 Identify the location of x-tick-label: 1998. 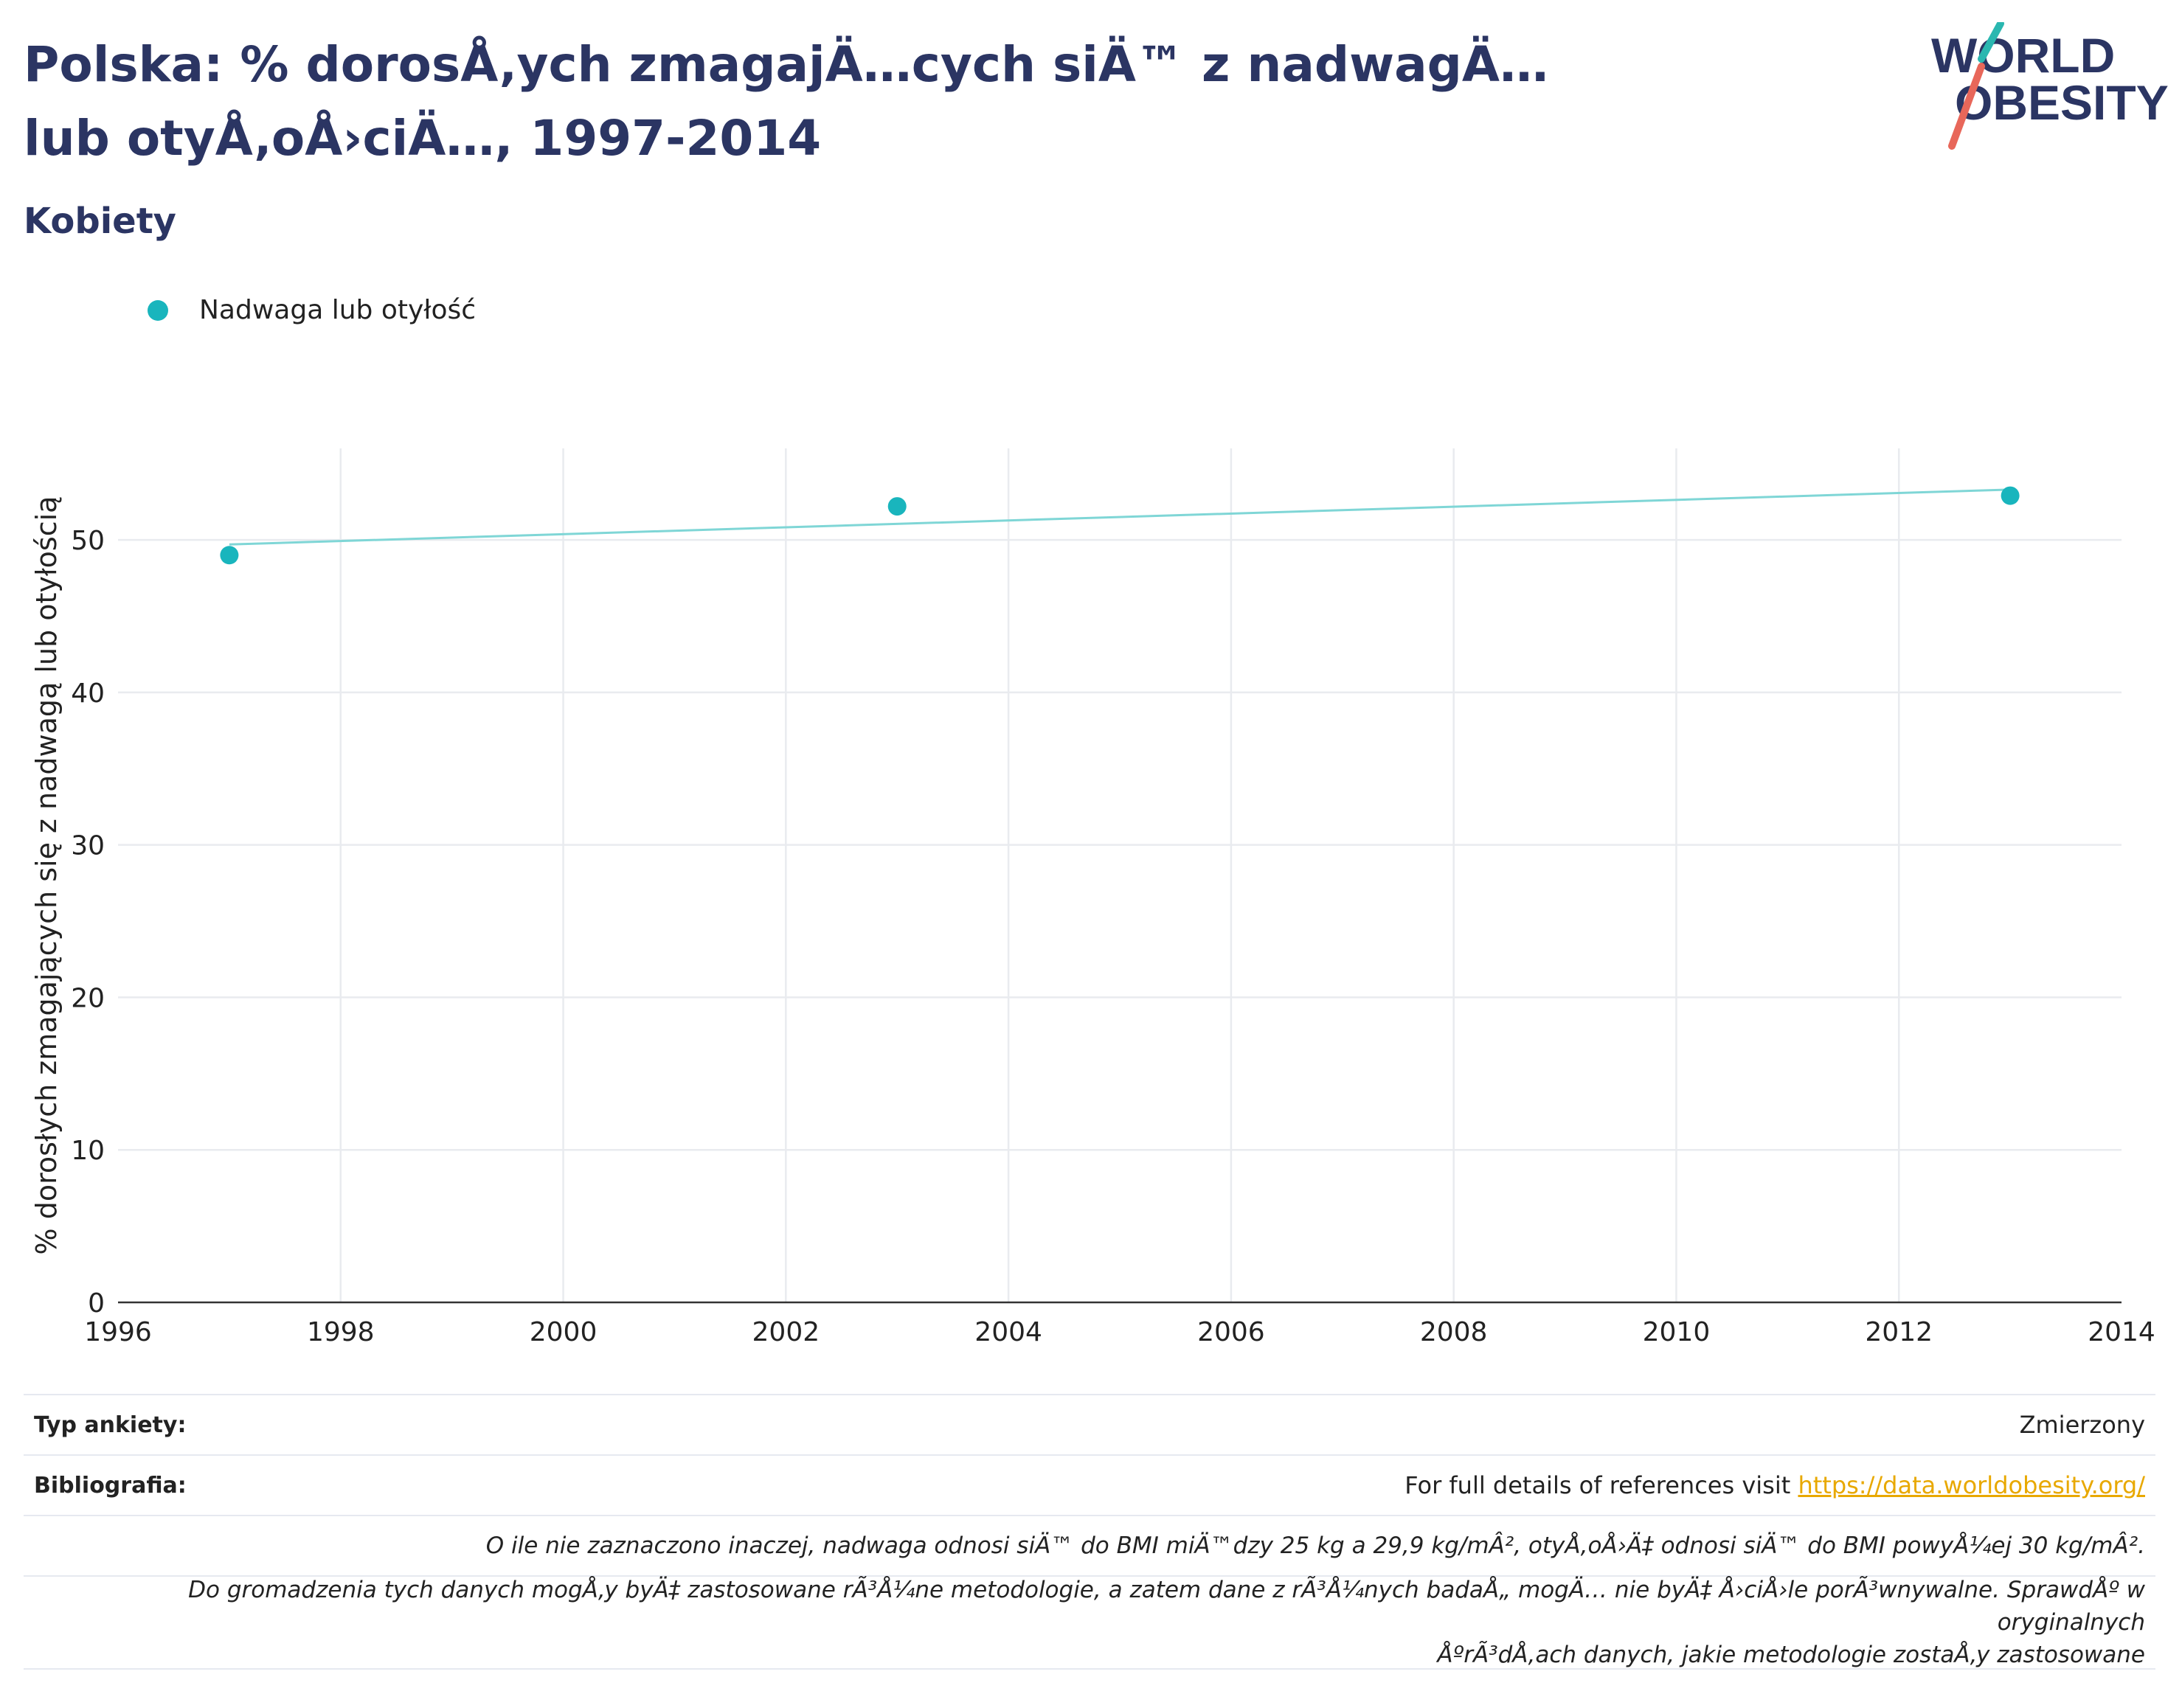
(341, 1332).